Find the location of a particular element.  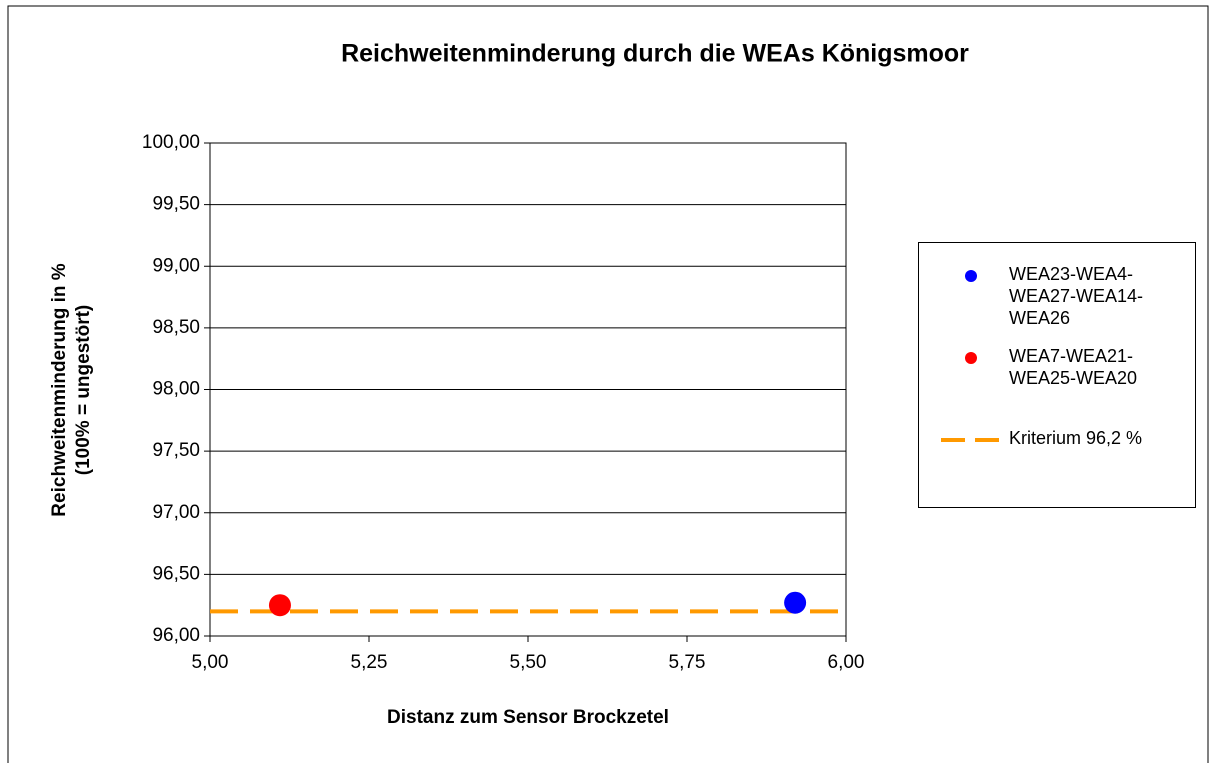

x-tick-label: 5,75 is located at coordinates (687, 662).